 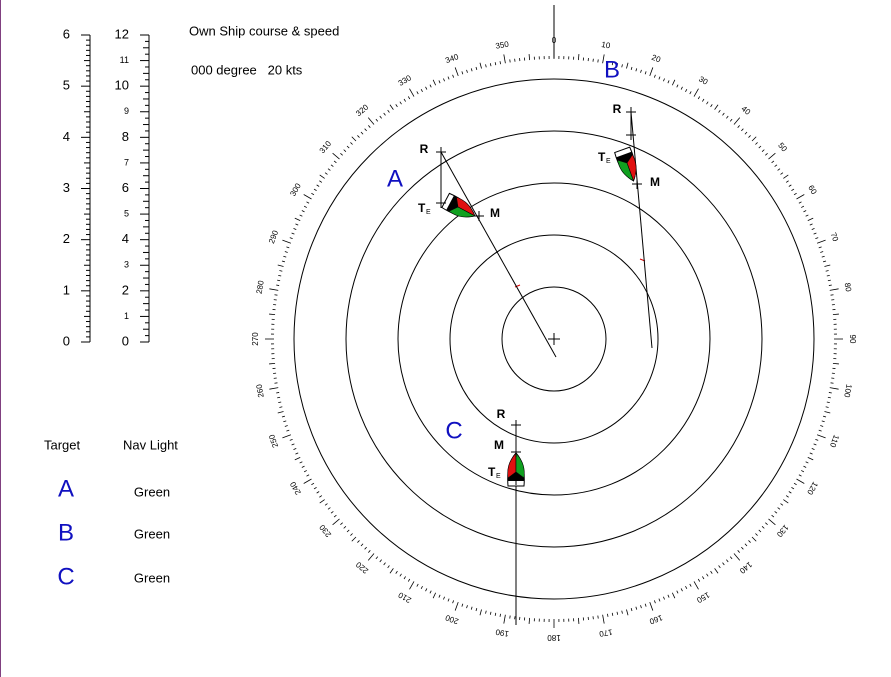 I want to click on bearing-label: 10, so click(x=606, y=45).